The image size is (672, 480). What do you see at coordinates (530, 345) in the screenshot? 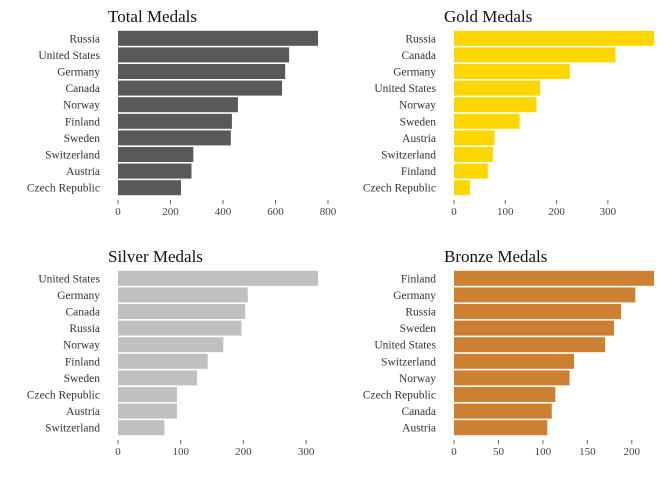
I see `bronze-medals-bar-united-states` at bounding box center [530, 345].